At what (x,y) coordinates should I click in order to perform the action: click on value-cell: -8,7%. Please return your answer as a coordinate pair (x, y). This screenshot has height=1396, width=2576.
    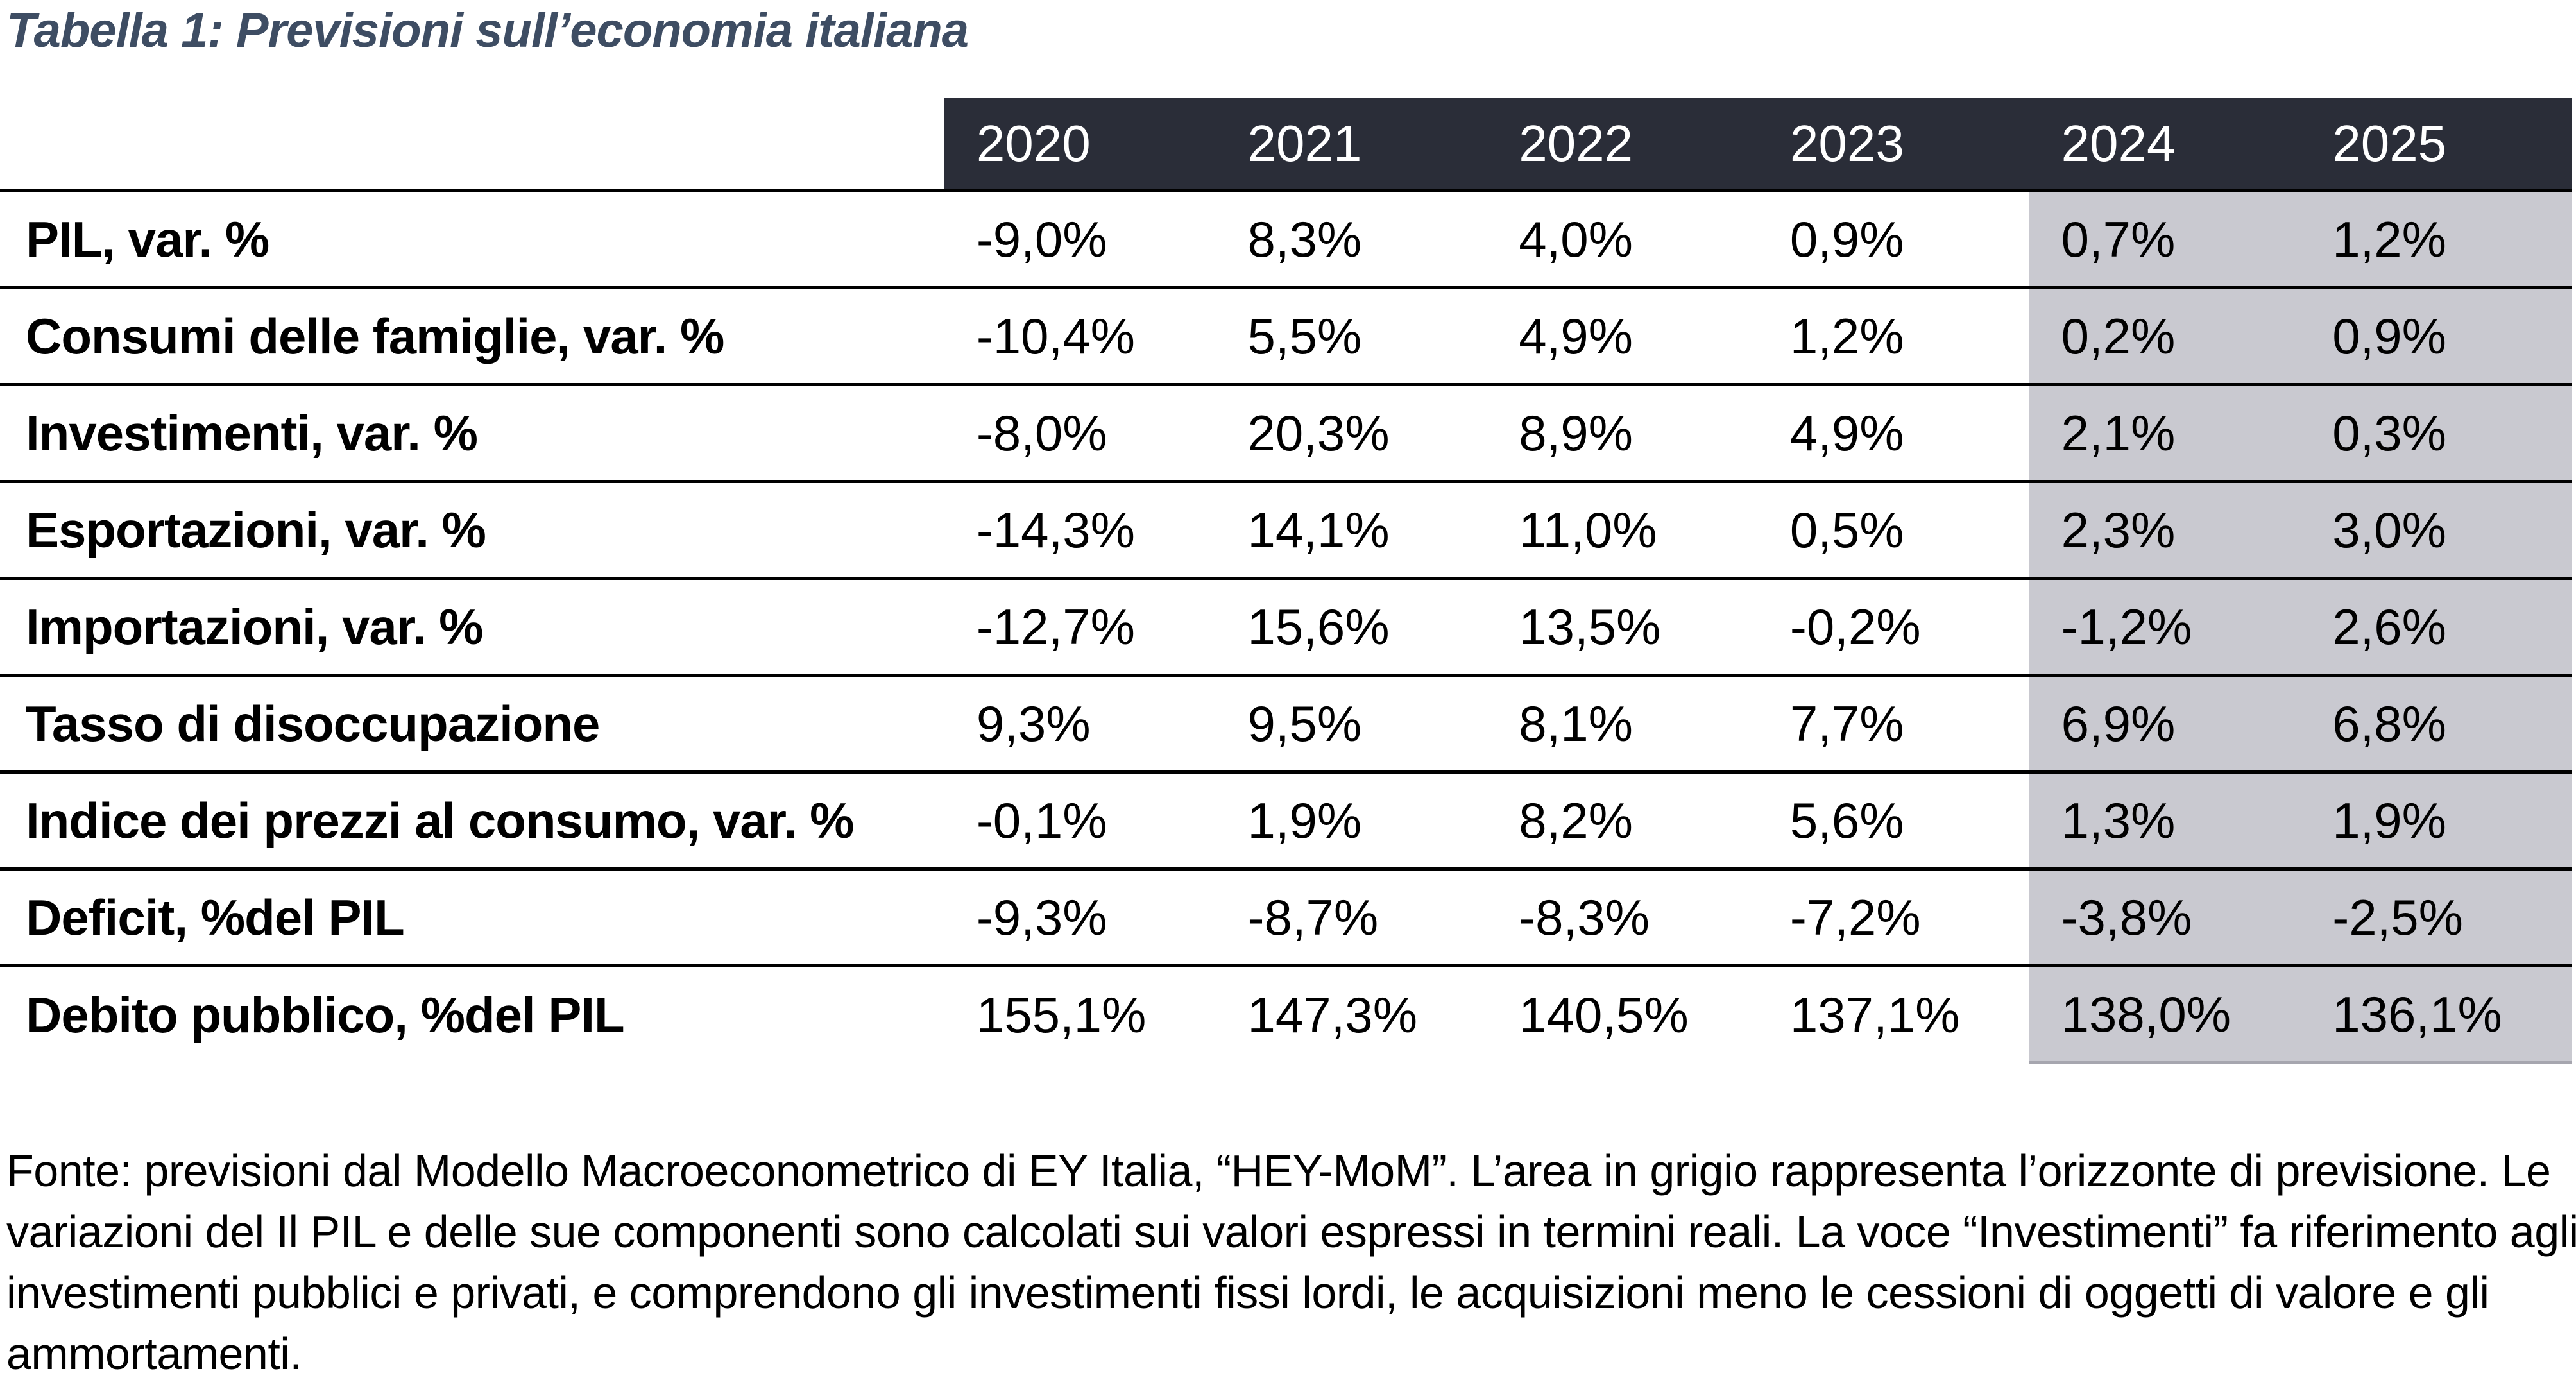
    Looking at the image, I should click on (1351, 917).